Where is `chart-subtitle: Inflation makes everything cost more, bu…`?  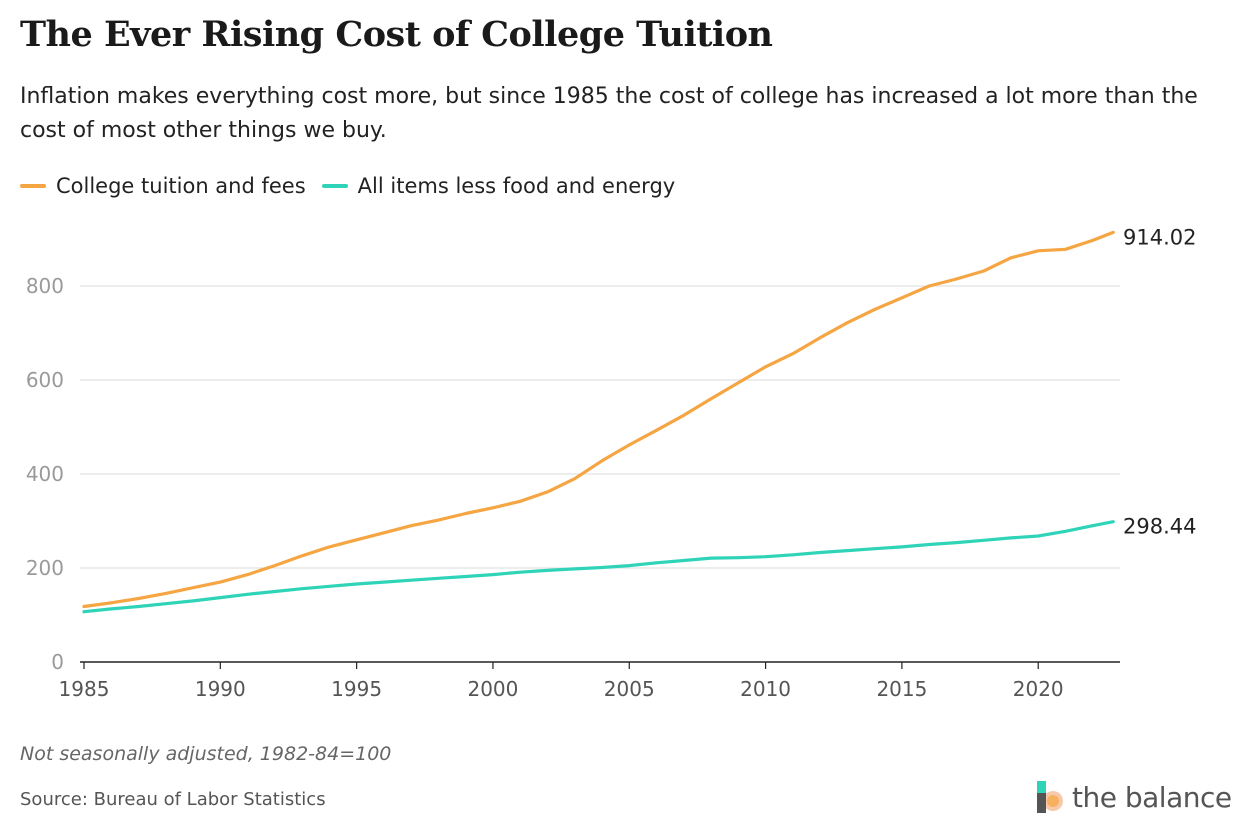
chart-subtitle: Inflation makes everything cost more, bu… is located at coordinates (609, 113).